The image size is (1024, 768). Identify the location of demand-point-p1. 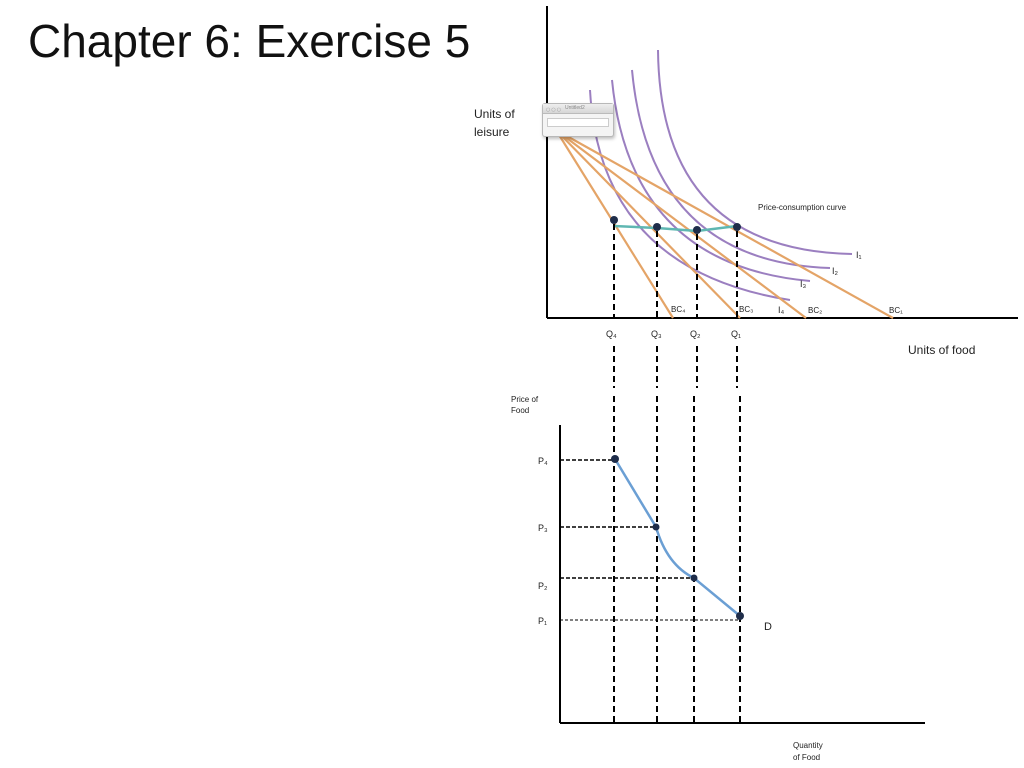
(740, 616).